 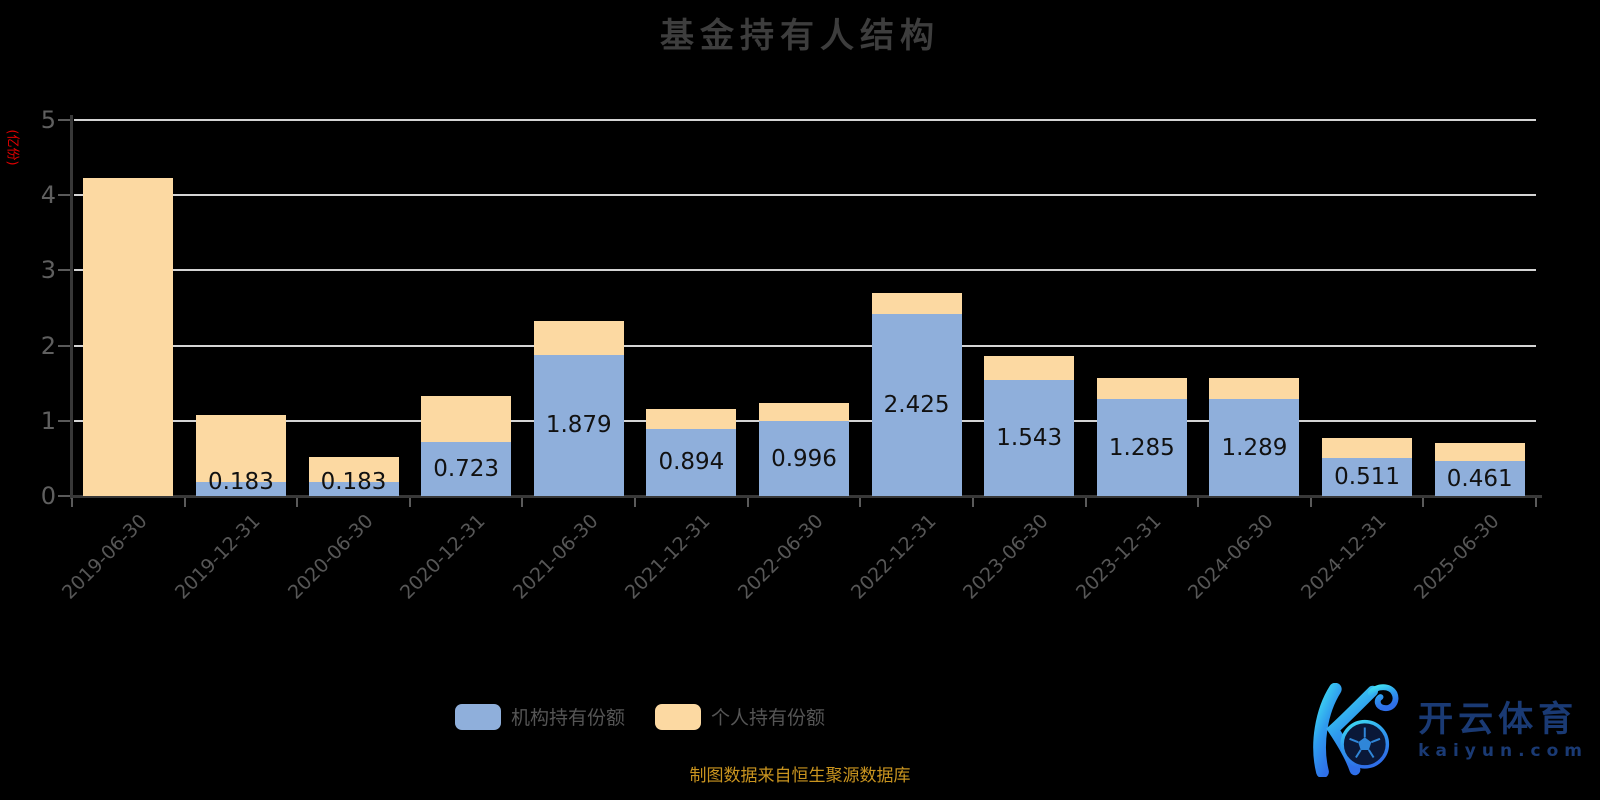 I want to click on kaiyun-logo: 开云体育 kaiyun.com, so click(x=1440, y=730).